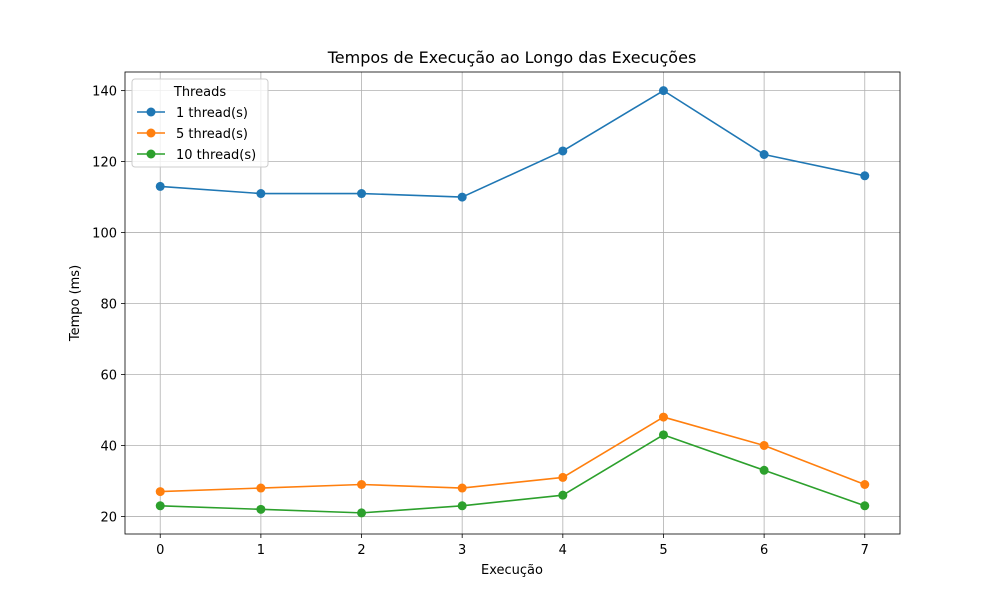 Image resolution: width=1000 pixels, height=600 pixels. I want to click on legend-item: 10 thread(s), so click(196, 155).